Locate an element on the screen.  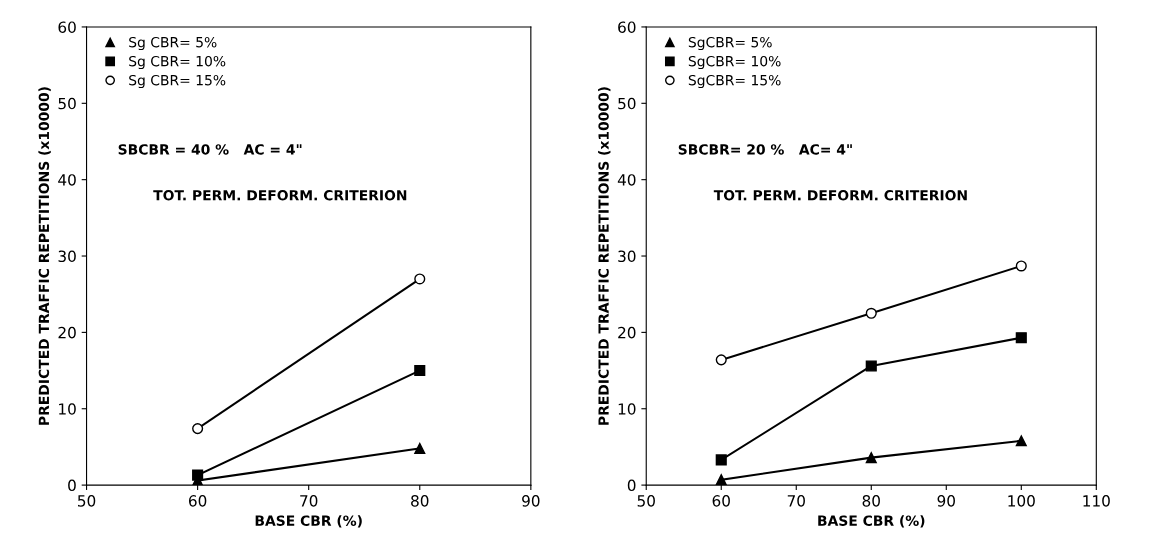
legend-label: SgCBR= 5% is located at coordinates (730, 43).